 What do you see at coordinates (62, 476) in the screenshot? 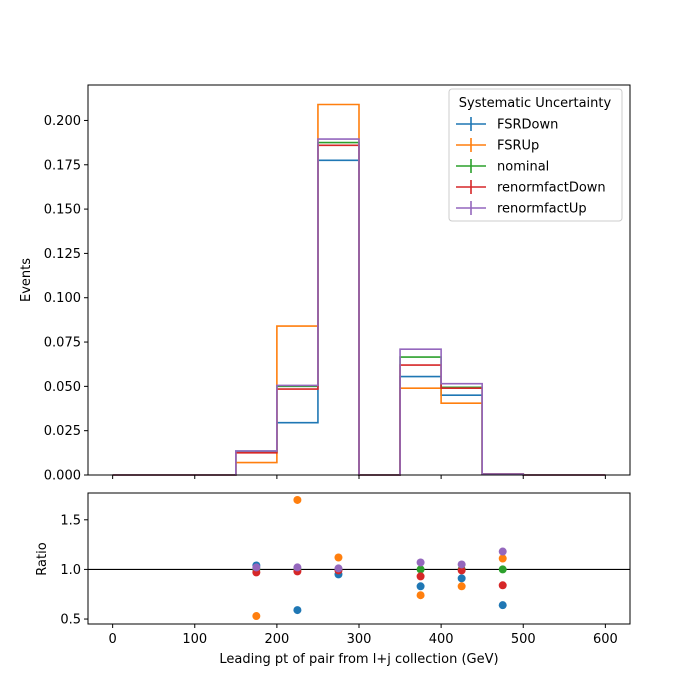
I see `main-y-tick-label: 0.000` at bounding box center [62, 476].